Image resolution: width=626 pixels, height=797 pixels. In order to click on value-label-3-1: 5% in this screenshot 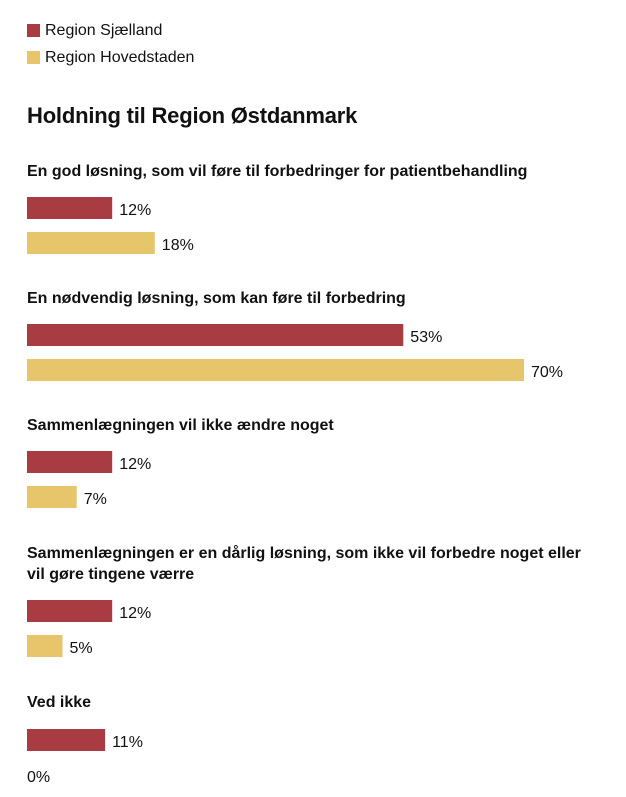, I will do `click(81, 648)`.